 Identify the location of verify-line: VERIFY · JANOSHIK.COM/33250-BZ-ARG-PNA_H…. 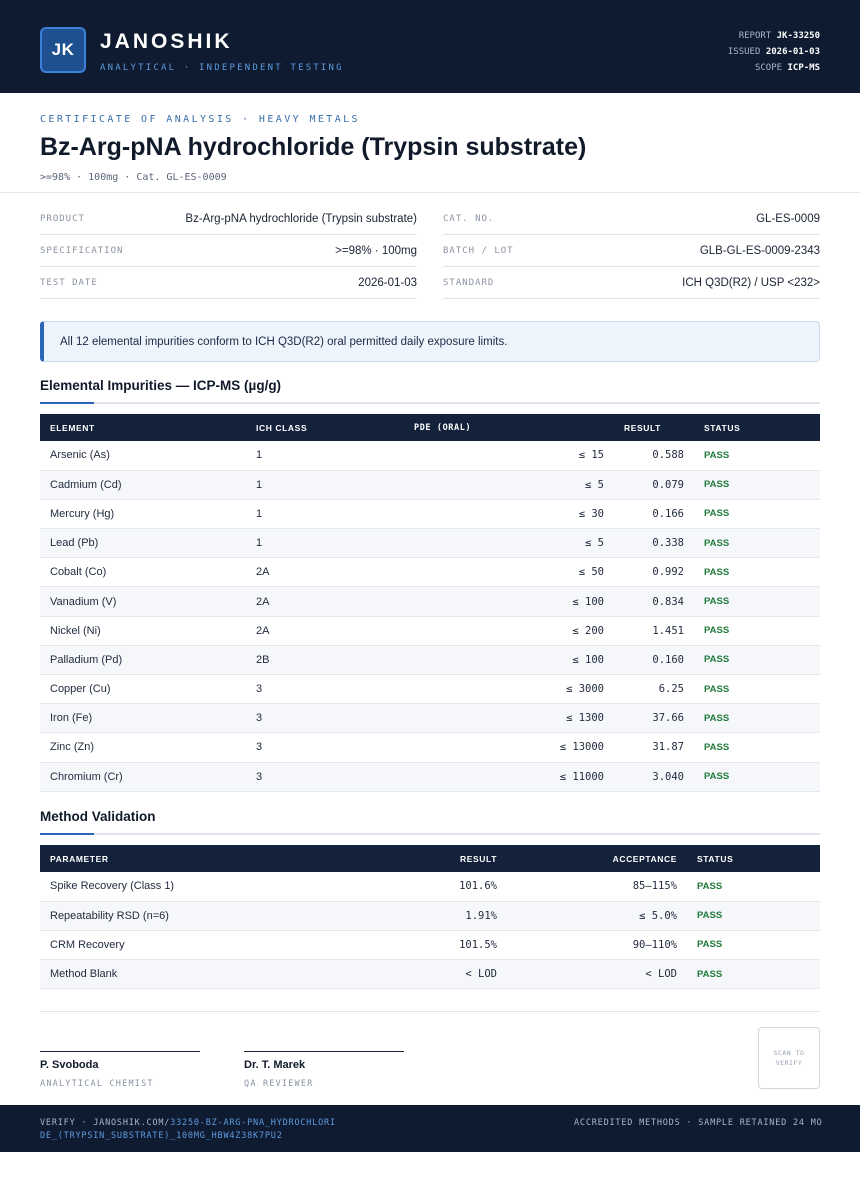
(188, 1129).